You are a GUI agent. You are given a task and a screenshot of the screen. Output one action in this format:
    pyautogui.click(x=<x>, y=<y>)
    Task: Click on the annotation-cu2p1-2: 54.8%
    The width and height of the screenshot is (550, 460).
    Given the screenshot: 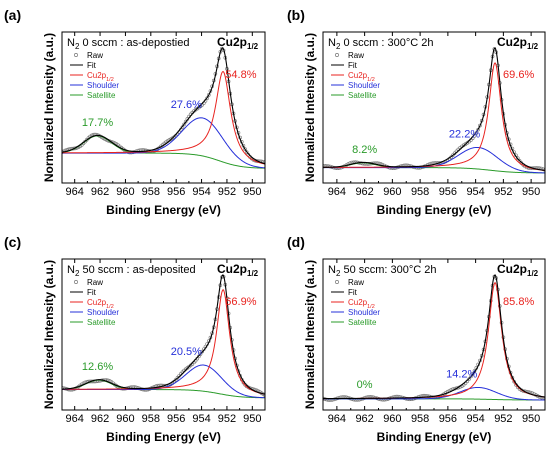 What is the action you would take?
    pyautogui.click(x=240, y=75)
    